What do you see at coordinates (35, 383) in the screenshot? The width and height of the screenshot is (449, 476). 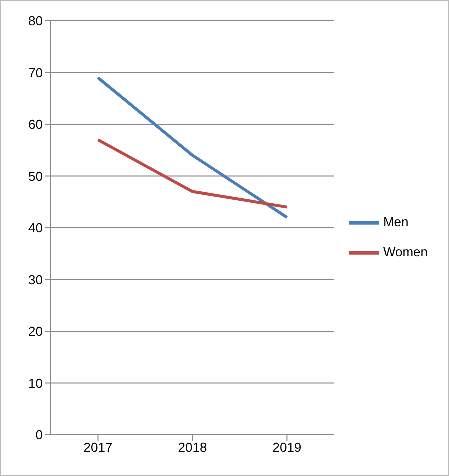 I see `y-tick-label: 10` at bounding box center [35, 383].